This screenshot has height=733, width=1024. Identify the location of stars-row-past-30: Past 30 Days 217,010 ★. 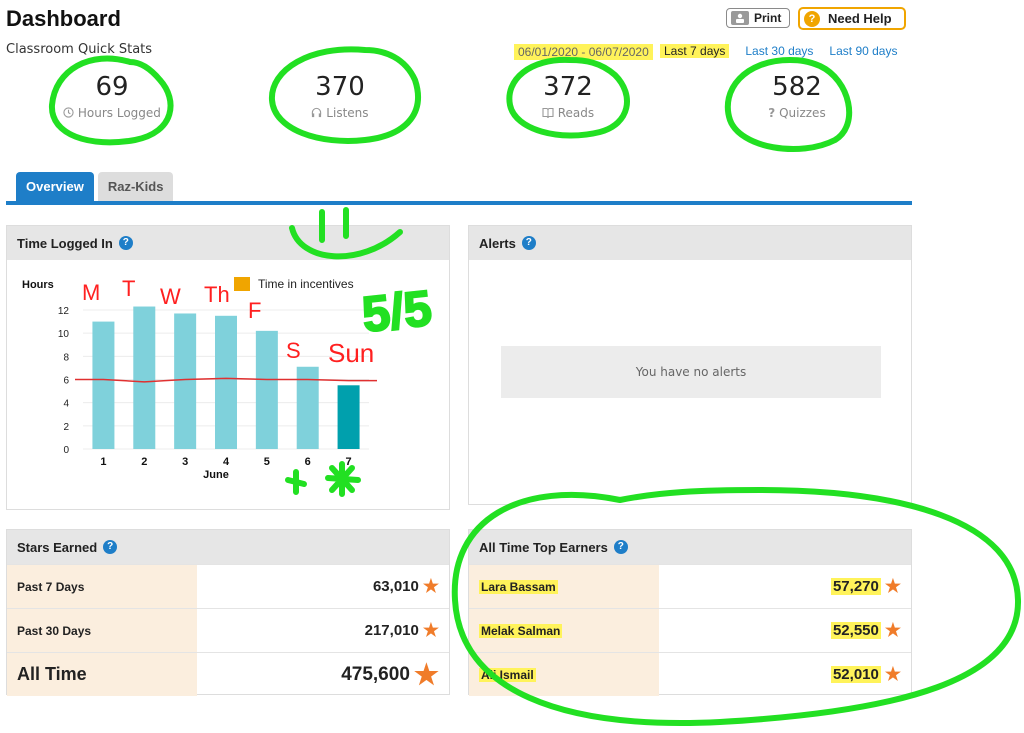
(228, 630).